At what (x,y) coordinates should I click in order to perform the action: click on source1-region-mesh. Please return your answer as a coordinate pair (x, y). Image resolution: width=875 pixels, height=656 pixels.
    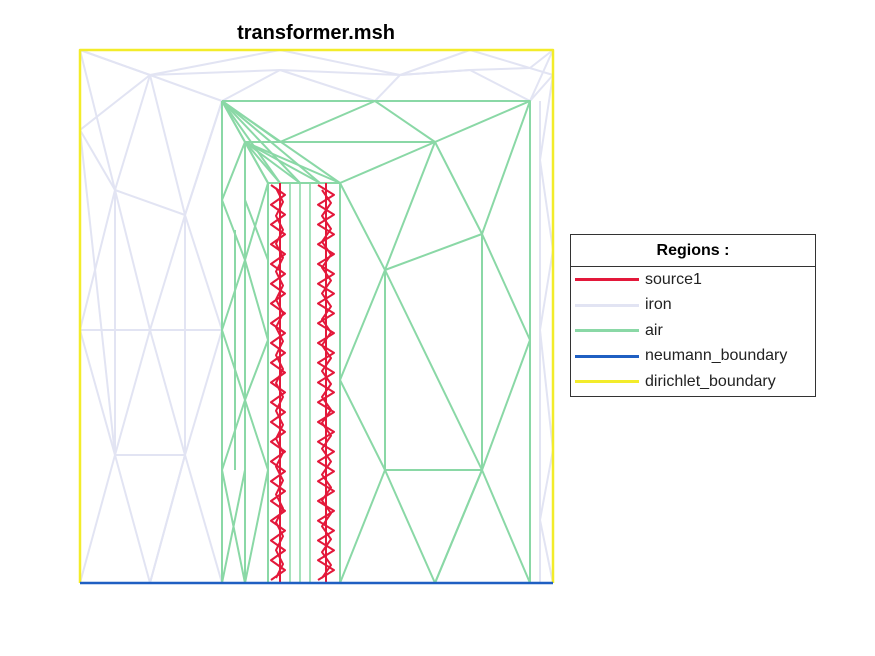
    Looking at the image, I should click on (302, 383).